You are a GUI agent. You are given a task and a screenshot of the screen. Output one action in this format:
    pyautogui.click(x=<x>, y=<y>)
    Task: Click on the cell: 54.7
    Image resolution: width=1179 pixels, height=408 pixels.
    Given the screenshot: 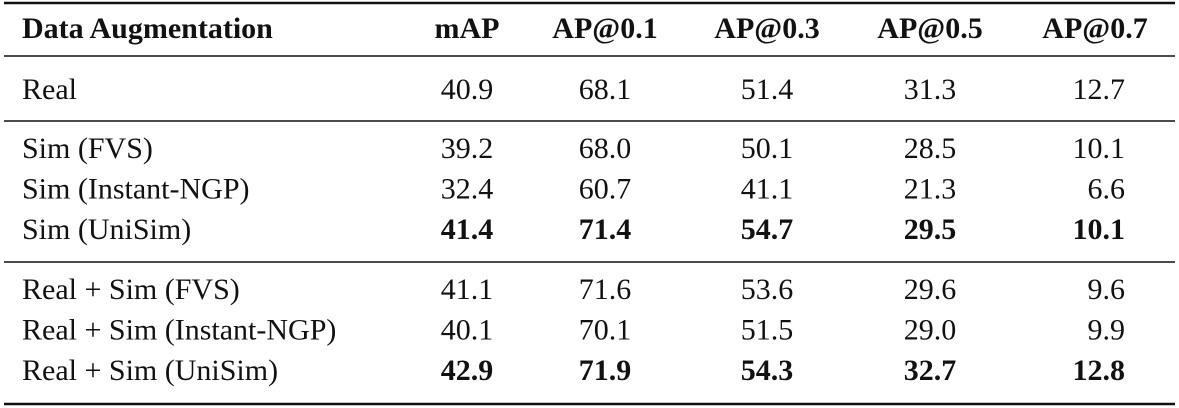 What is the action you would take?
    pyautogui.click(x=767, y=229)
    